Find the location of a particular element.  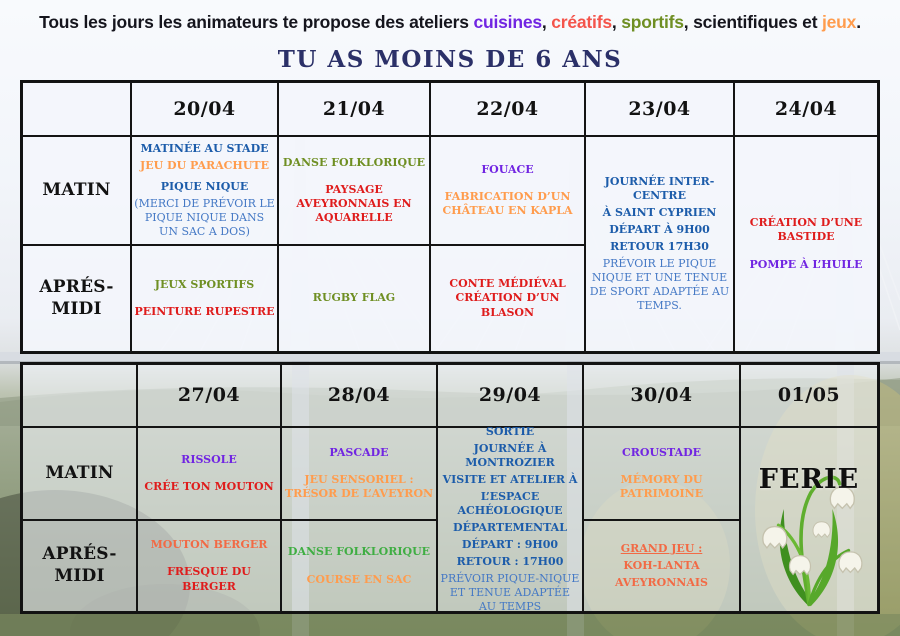

date-header-21-04: 21/04 is located at coordinates (354, 109).